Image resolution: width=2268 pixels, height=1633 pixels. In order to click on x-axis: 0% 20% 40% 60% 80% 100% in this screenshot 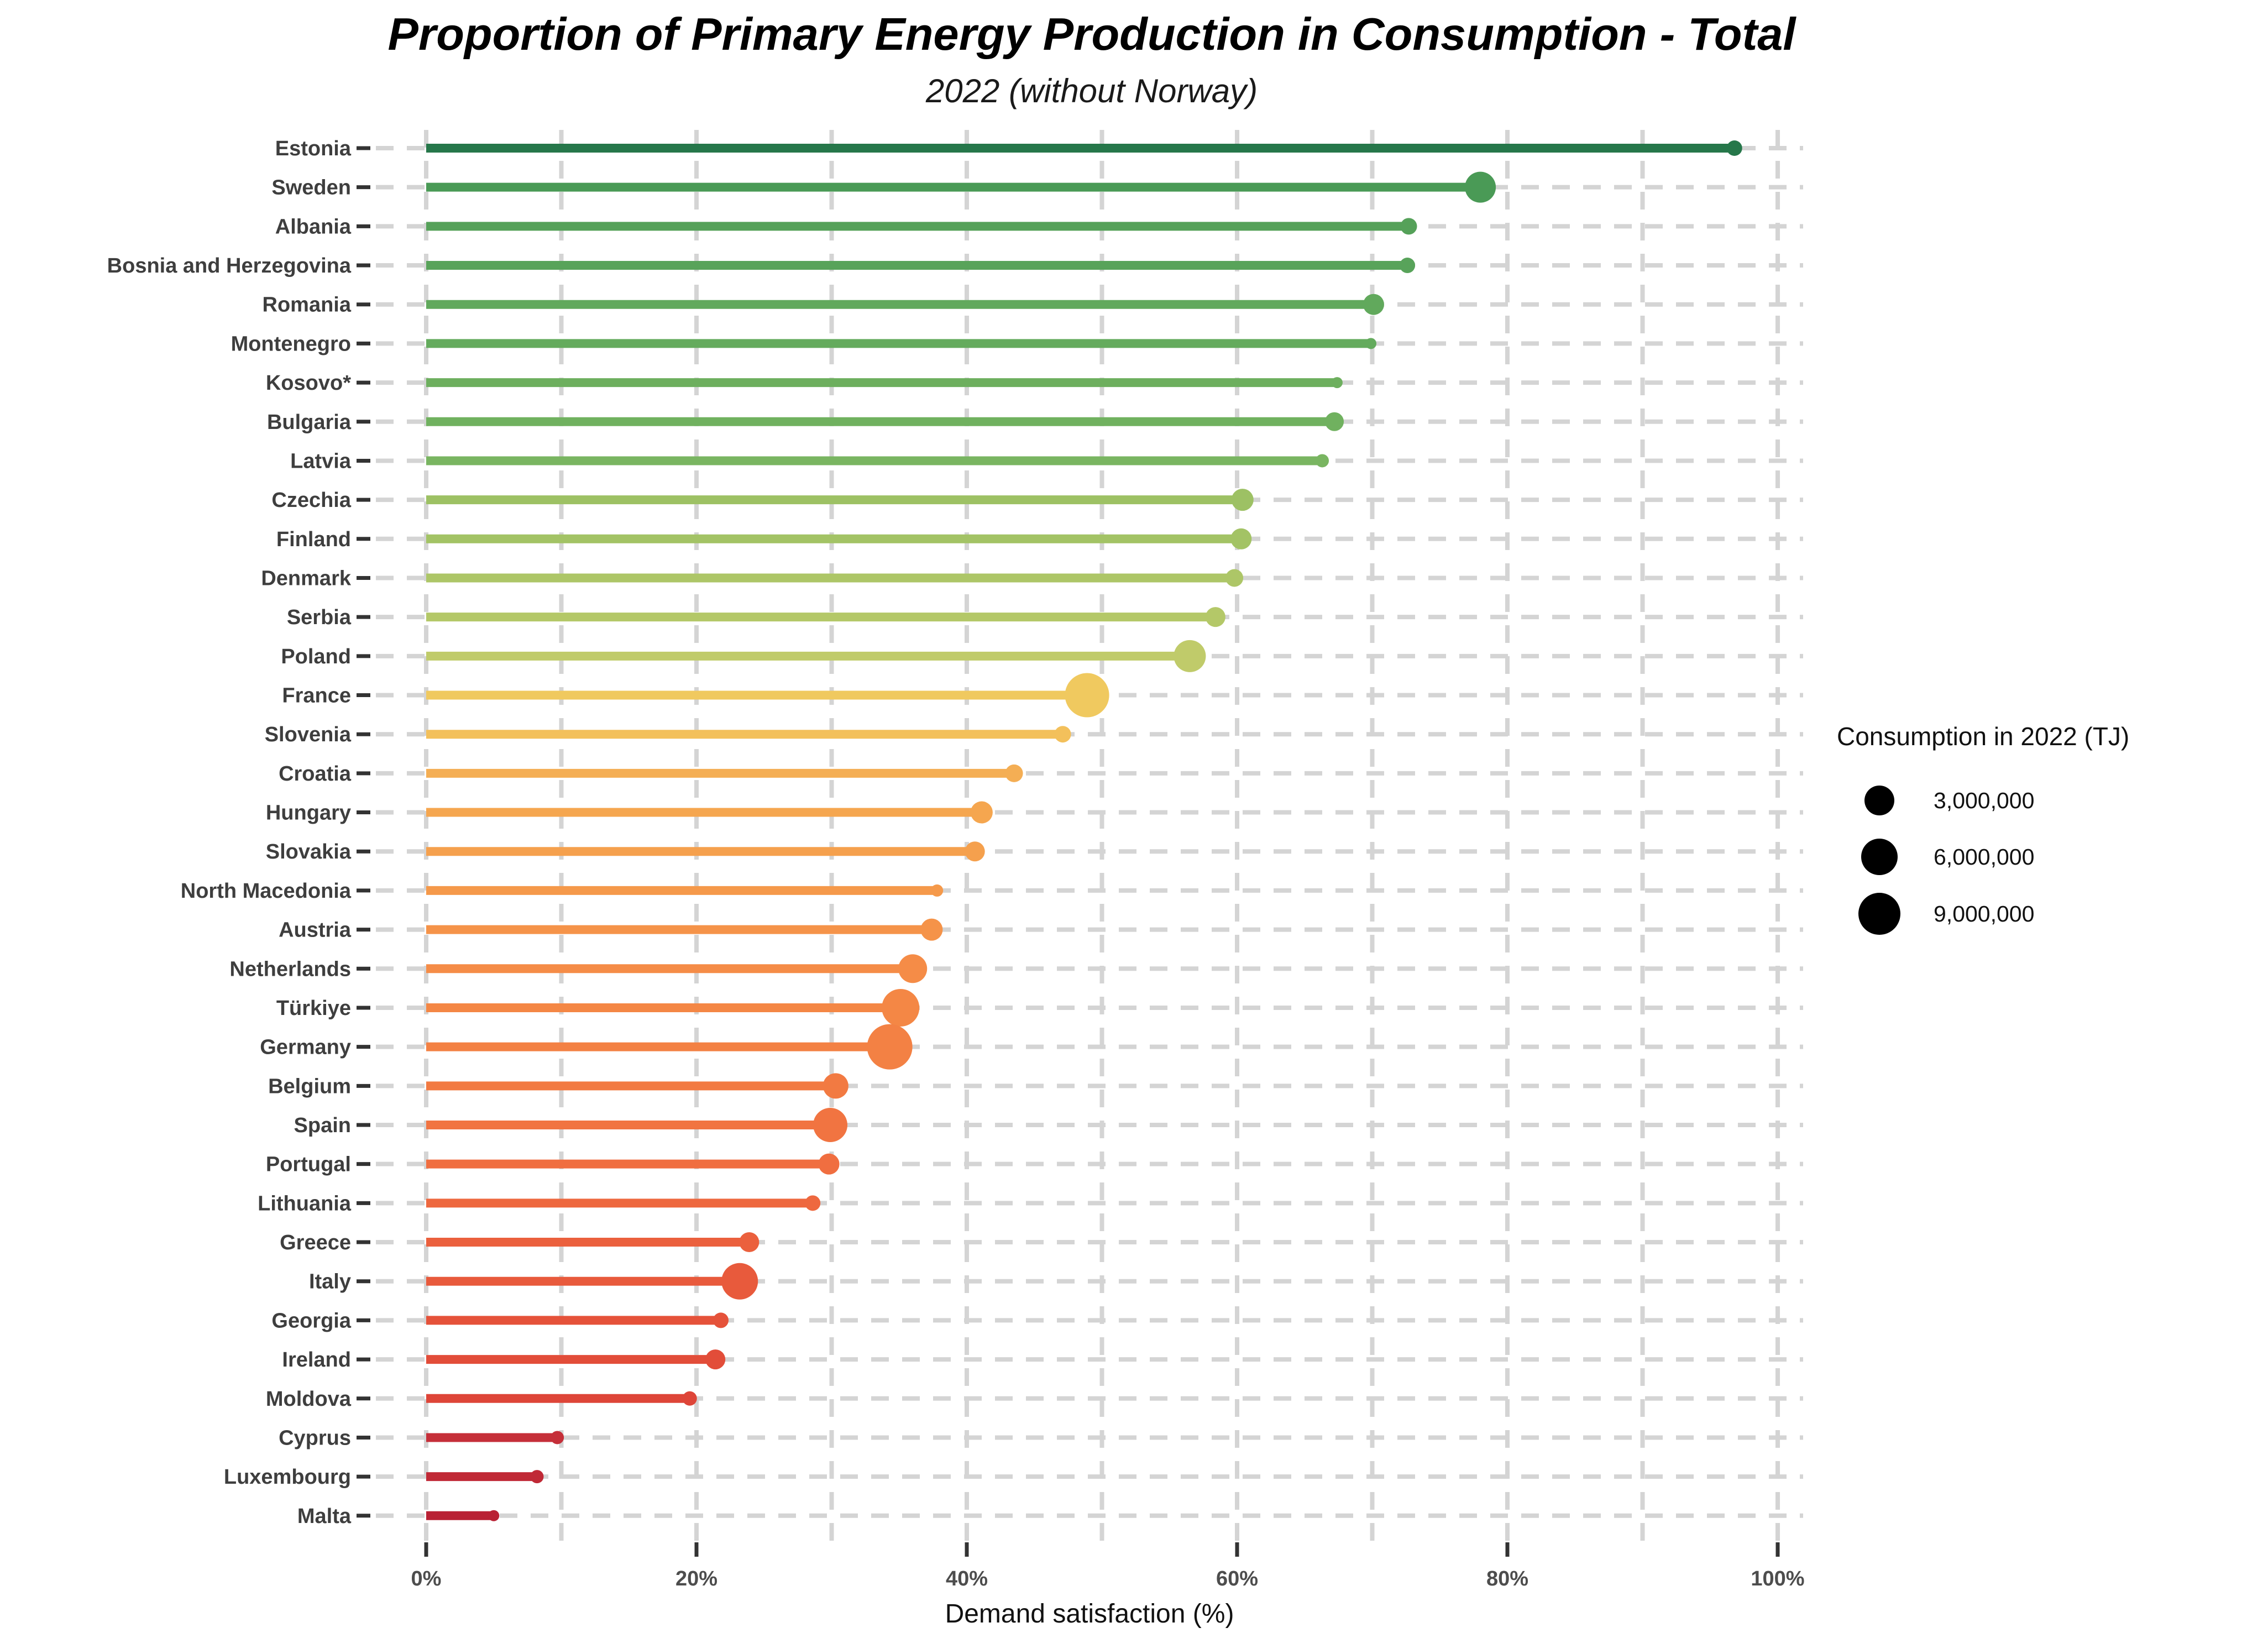, I will do `click(1108, 1566)`.